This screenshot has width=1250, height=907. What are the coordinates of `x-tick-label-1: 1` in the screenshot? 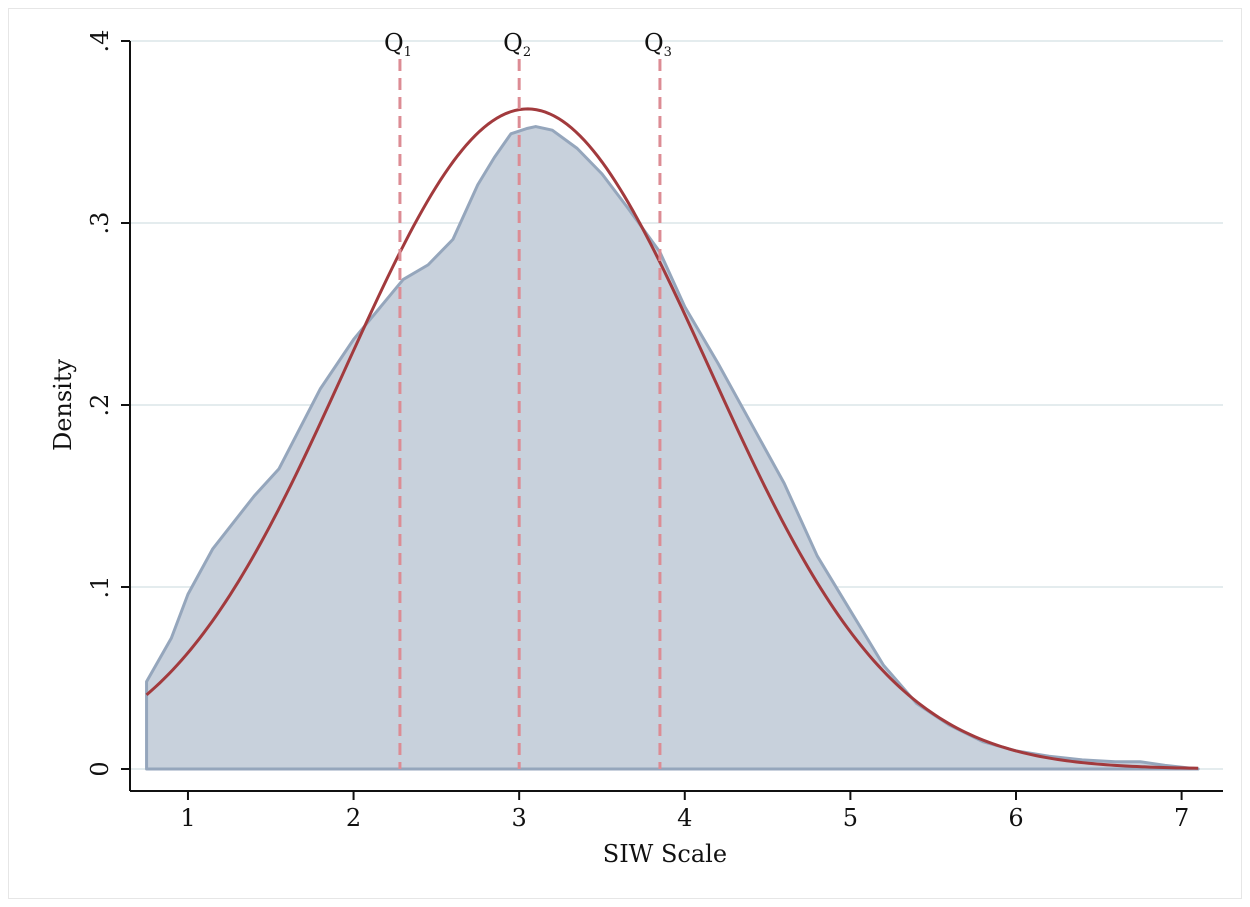 It's located at (187, 818).